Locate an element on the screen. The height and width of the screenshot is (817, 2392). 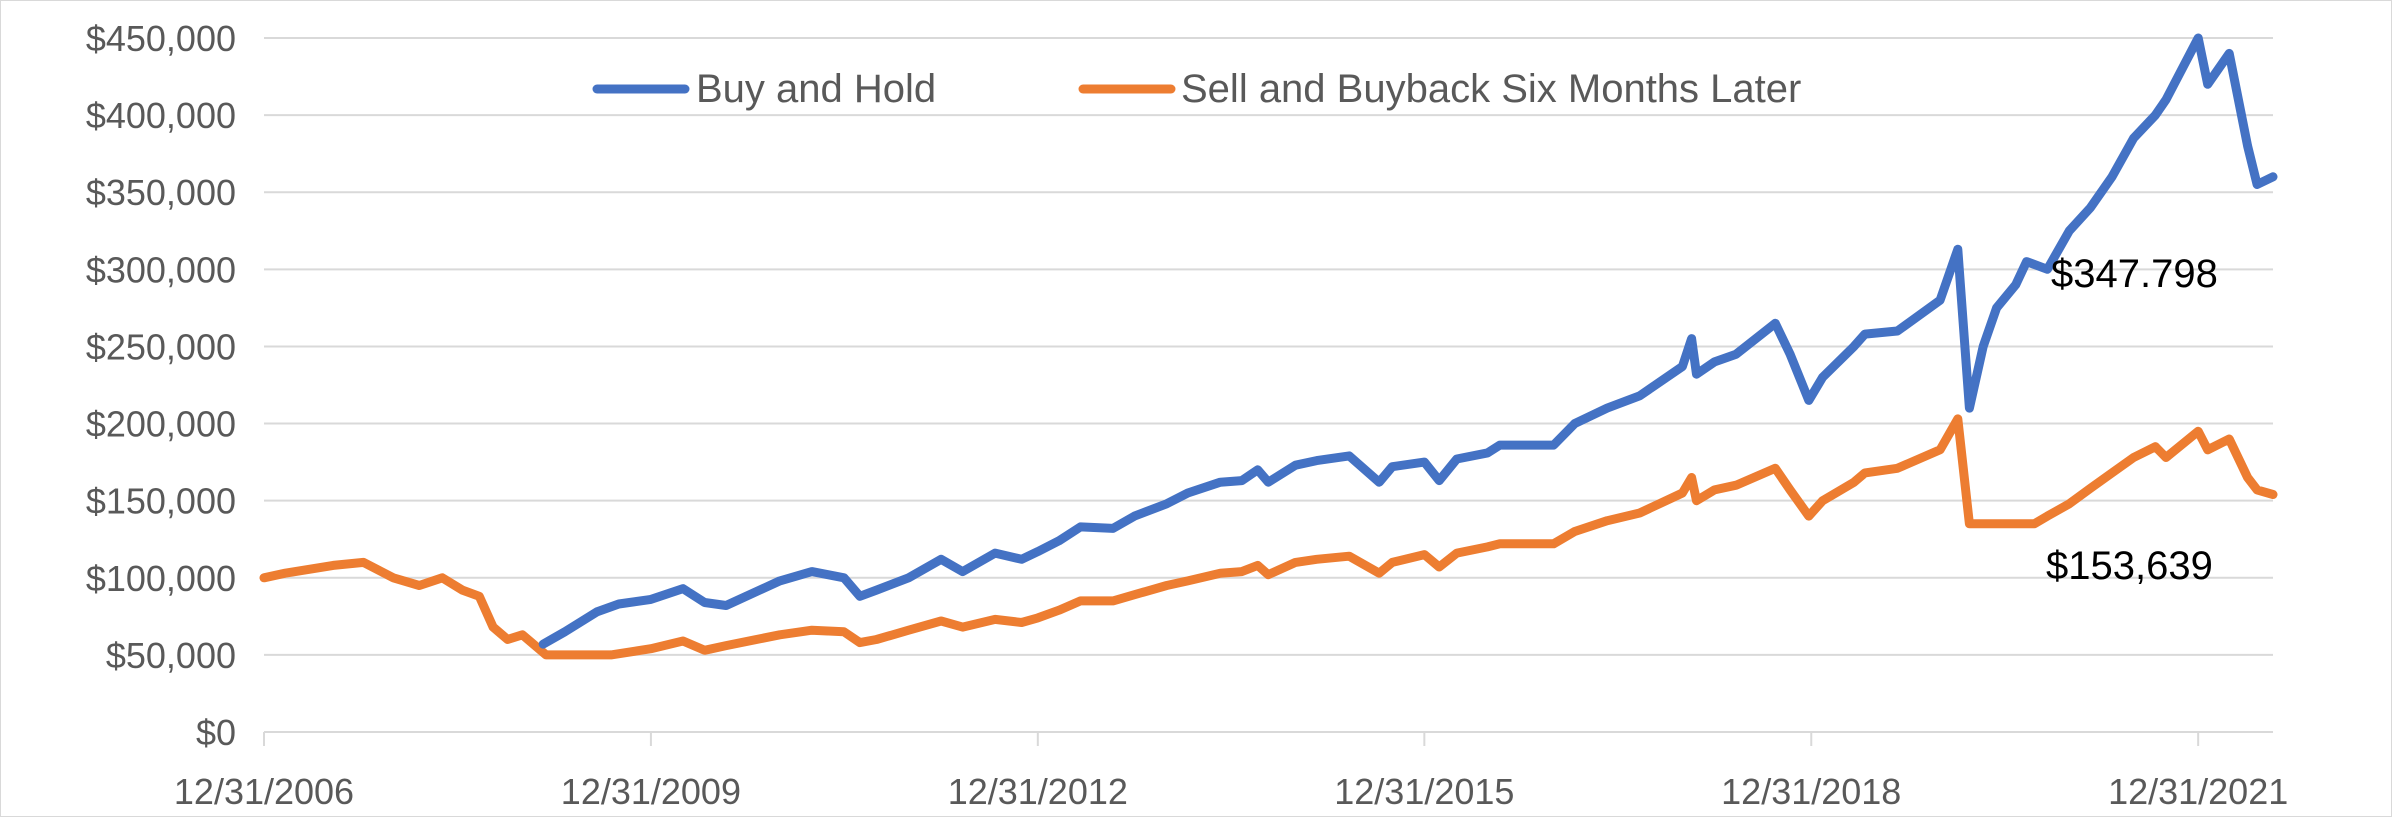
y-tick-label: $150,000 is located at coordinates (161, 501).